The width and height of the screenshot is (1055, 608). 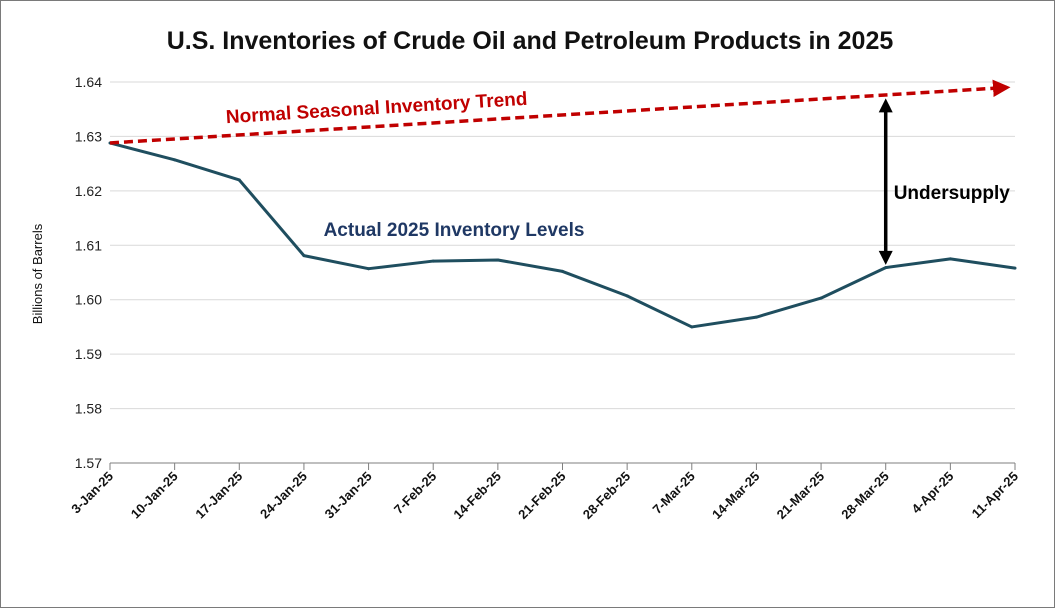 I want to click on undersupply-label: Undersupply, so click(x=952, y=193).